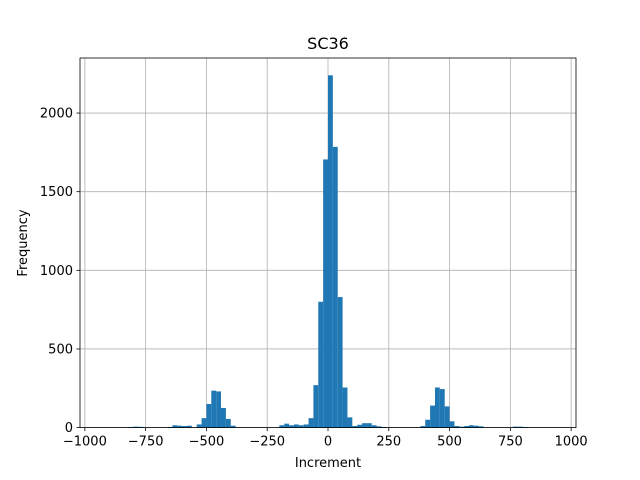  I want to click on x-tick-label: −500, so click(207, 442).